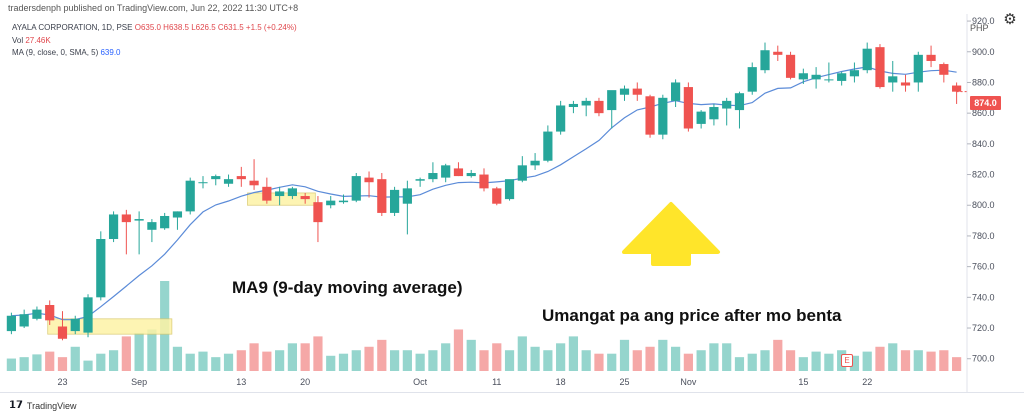 Image resolution: width=1024 pixels, height=420 pixels. Describe the element at coordinates (72, 27) in the screenshot. I see `symbol-label: AYALA CORPORATION, 1D, PSE` at that location.